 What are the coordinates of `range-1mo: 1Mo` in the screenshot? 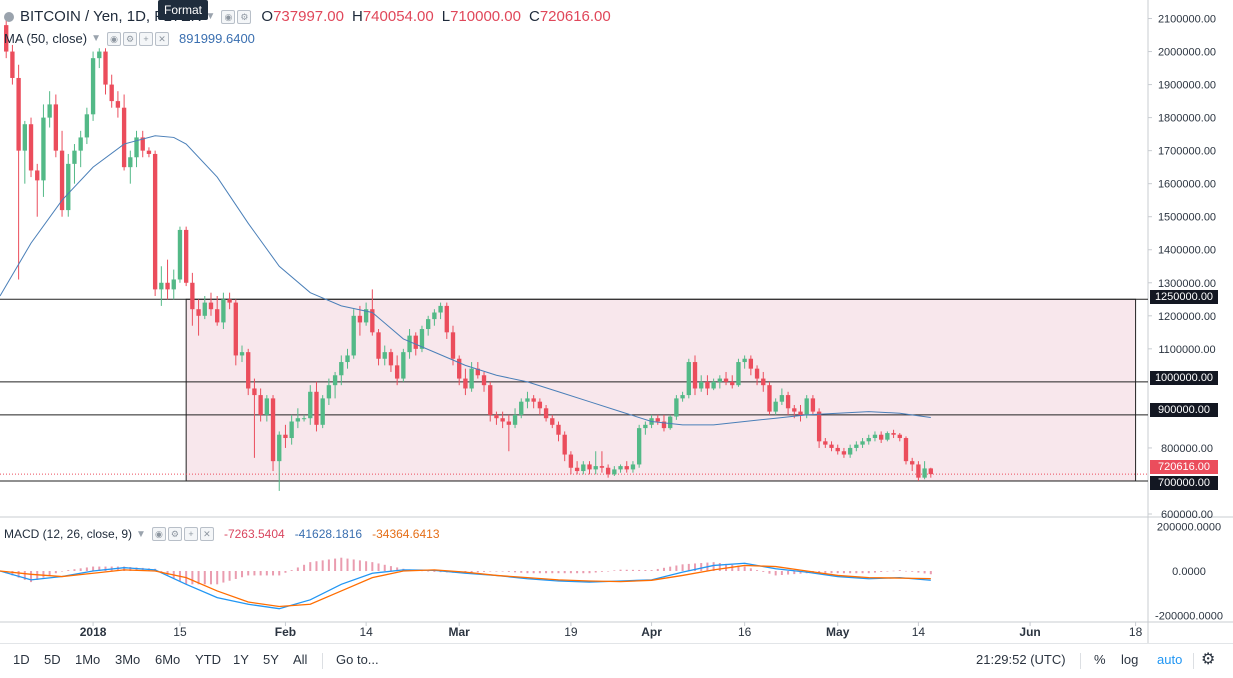 It's located at (88, 659).